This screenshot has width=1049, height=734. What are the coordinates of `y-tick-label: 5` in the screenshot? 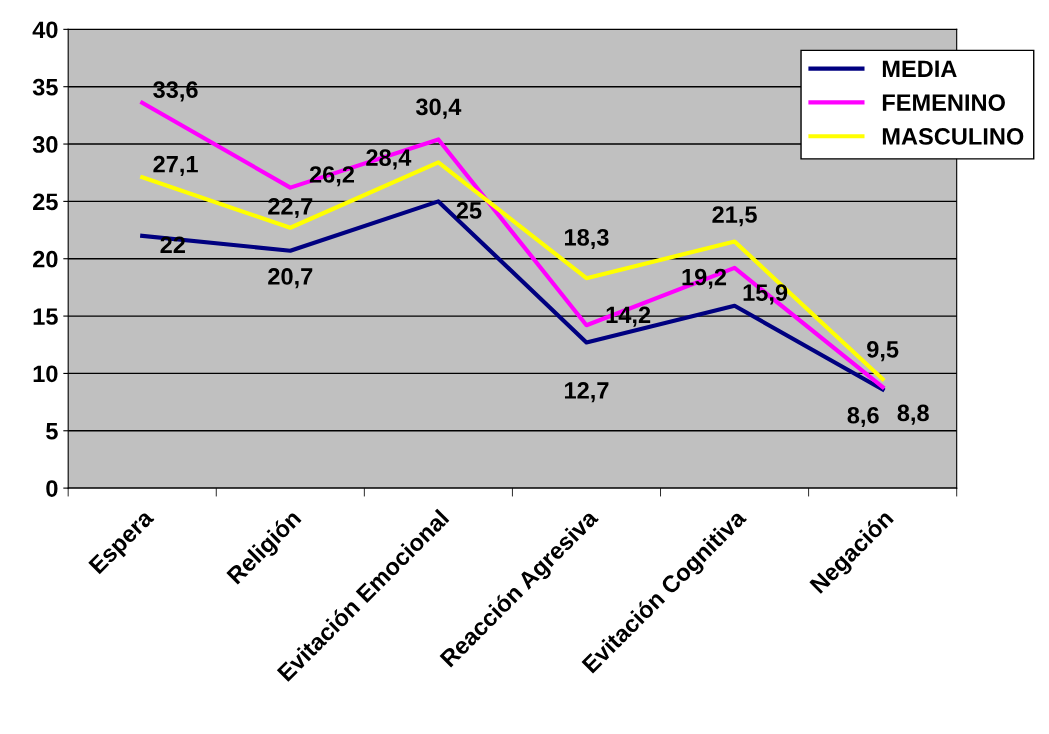 It's located at (52, 431).